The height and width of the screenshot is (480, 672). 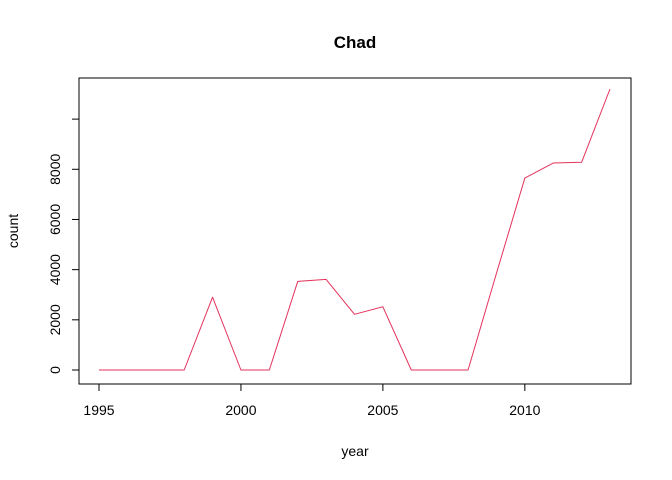 I want to click on y-tick-label: 8000, so click(x=55, y=169).